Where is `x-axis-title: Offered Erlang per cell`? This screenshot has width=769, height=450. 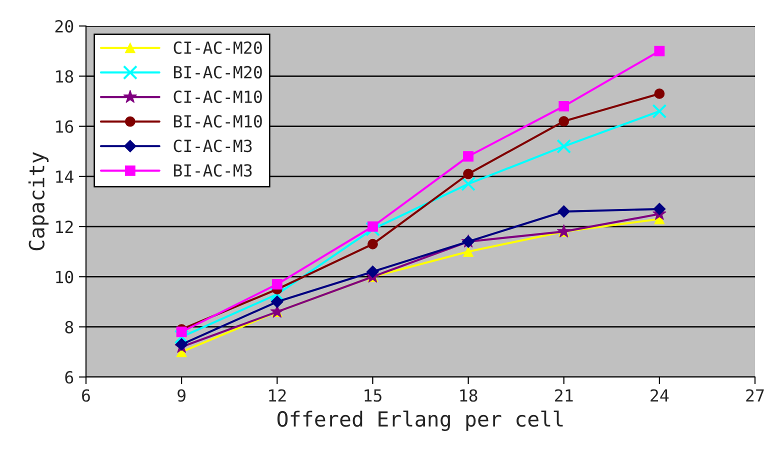
x-axis-title: Offered Erlang per cell is located at coordinates (420, 420).